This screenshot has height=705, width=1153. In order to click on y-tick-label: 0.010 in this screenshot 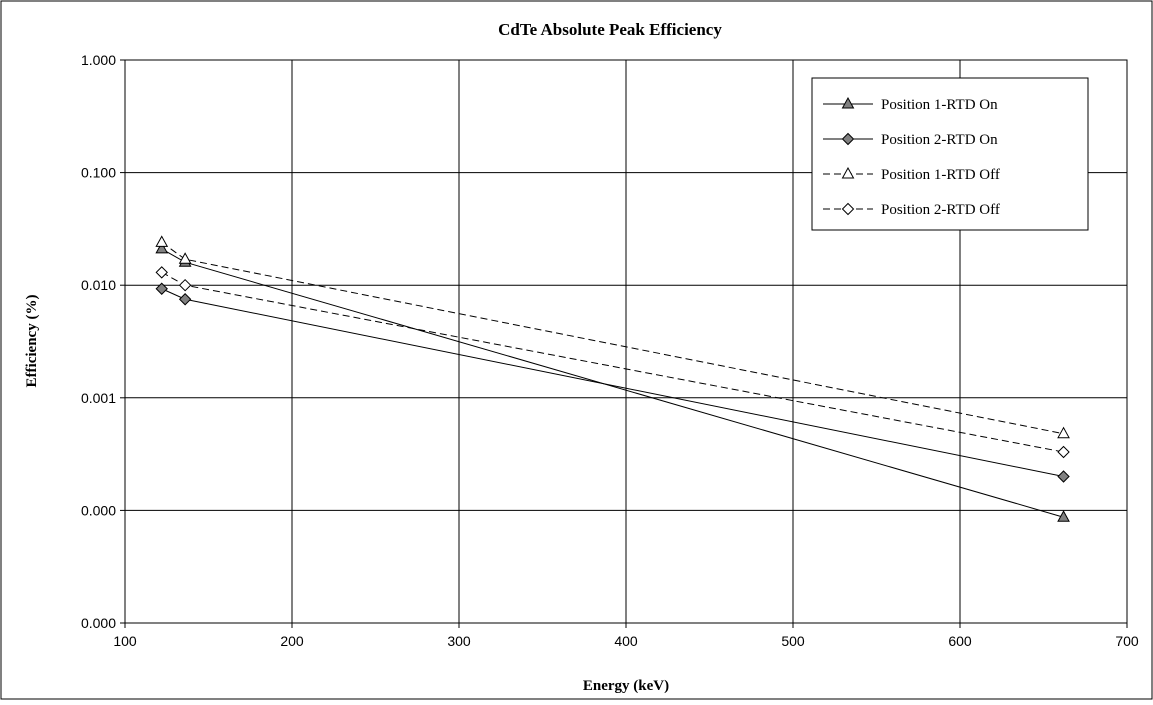, I will do `click(98, 285)`.